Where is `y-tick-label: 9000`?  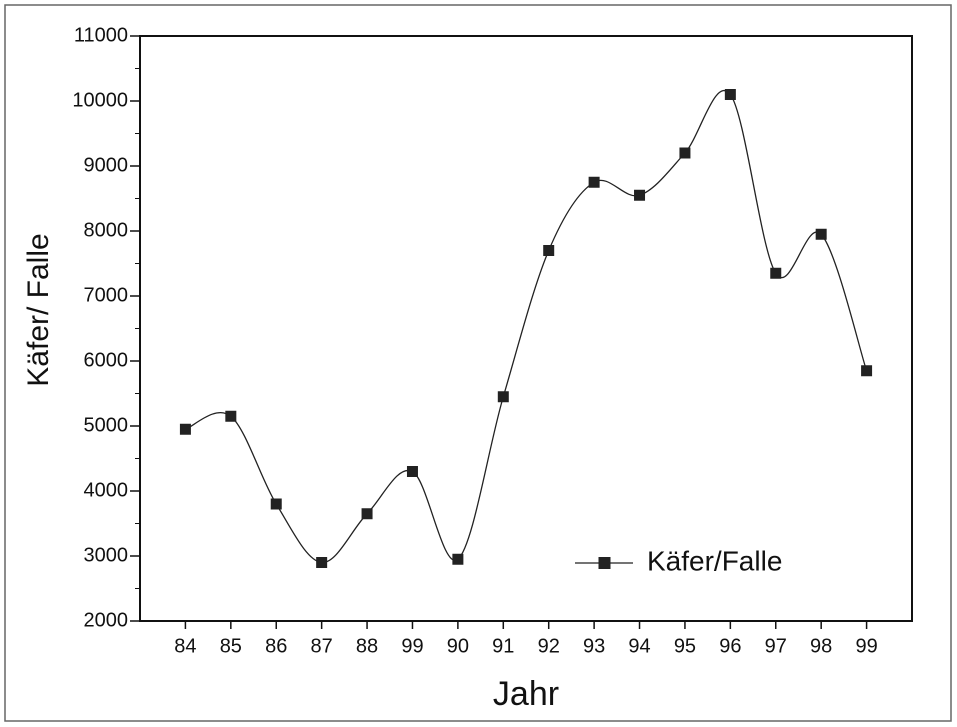
y-tick-label: 9000 is located at coordinates (106, 165).